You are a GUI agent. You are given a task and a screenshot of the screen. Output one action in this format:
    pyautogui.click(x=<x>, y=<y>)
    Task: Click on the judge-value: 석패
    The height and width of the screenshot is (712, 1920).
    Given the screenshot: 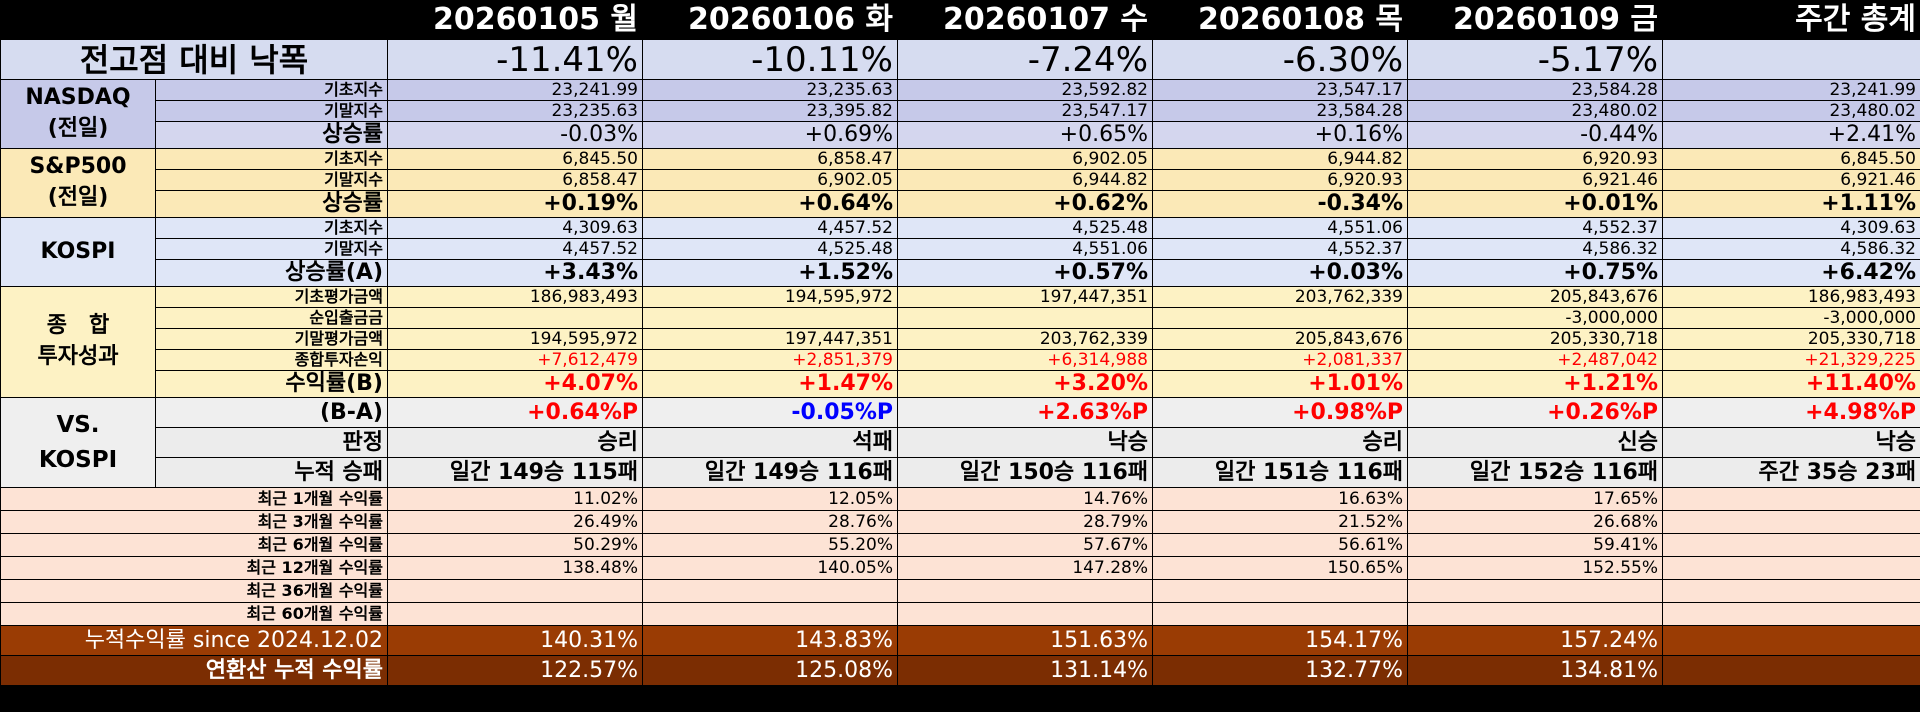 What is the action you would take?
    pyautogui.click(x=770, y=442)
    